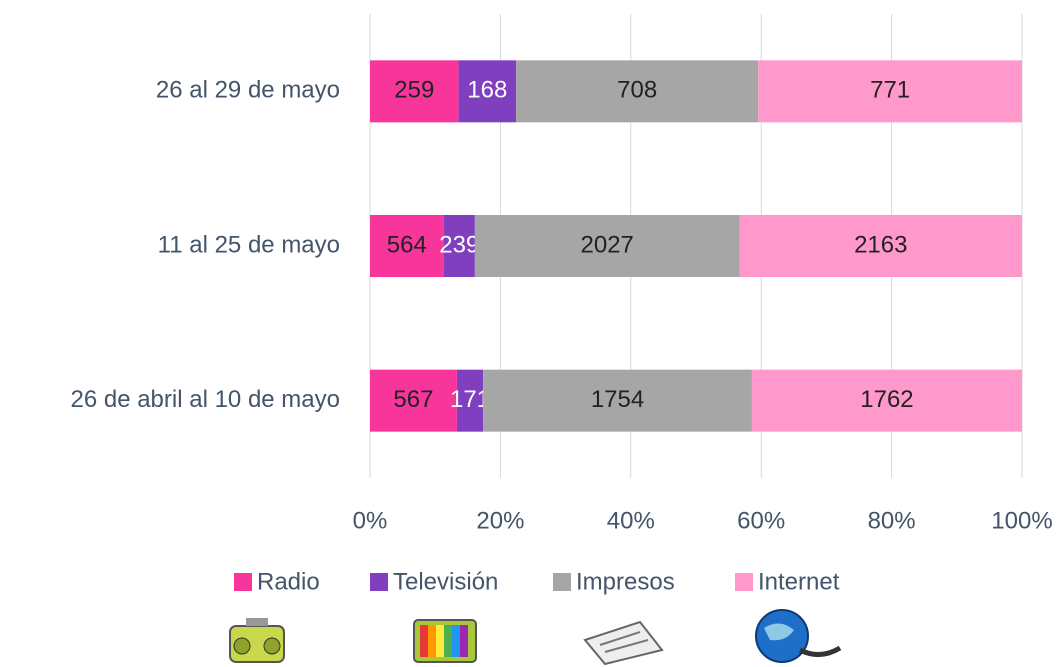 This screenshot has width=1061, height=667. I want to click on globe-icon, so click(798, 636).